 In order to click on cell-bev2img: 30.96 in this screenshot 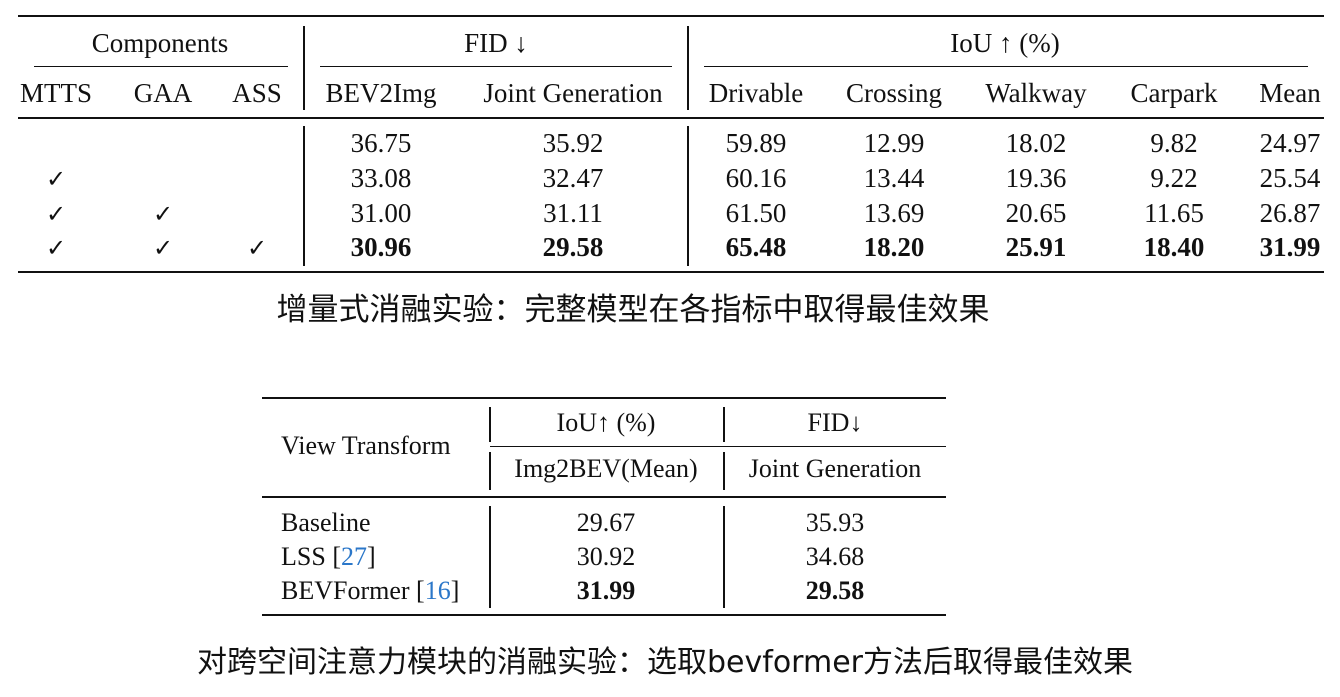, I will do `click(381, 247)`.